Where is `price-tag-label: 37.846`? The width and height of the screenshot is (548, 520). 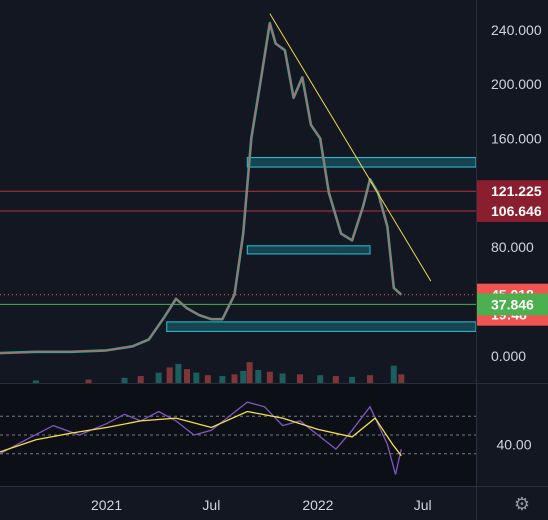 price-tag-label: 37.846 is located at coordinates (512, 304).